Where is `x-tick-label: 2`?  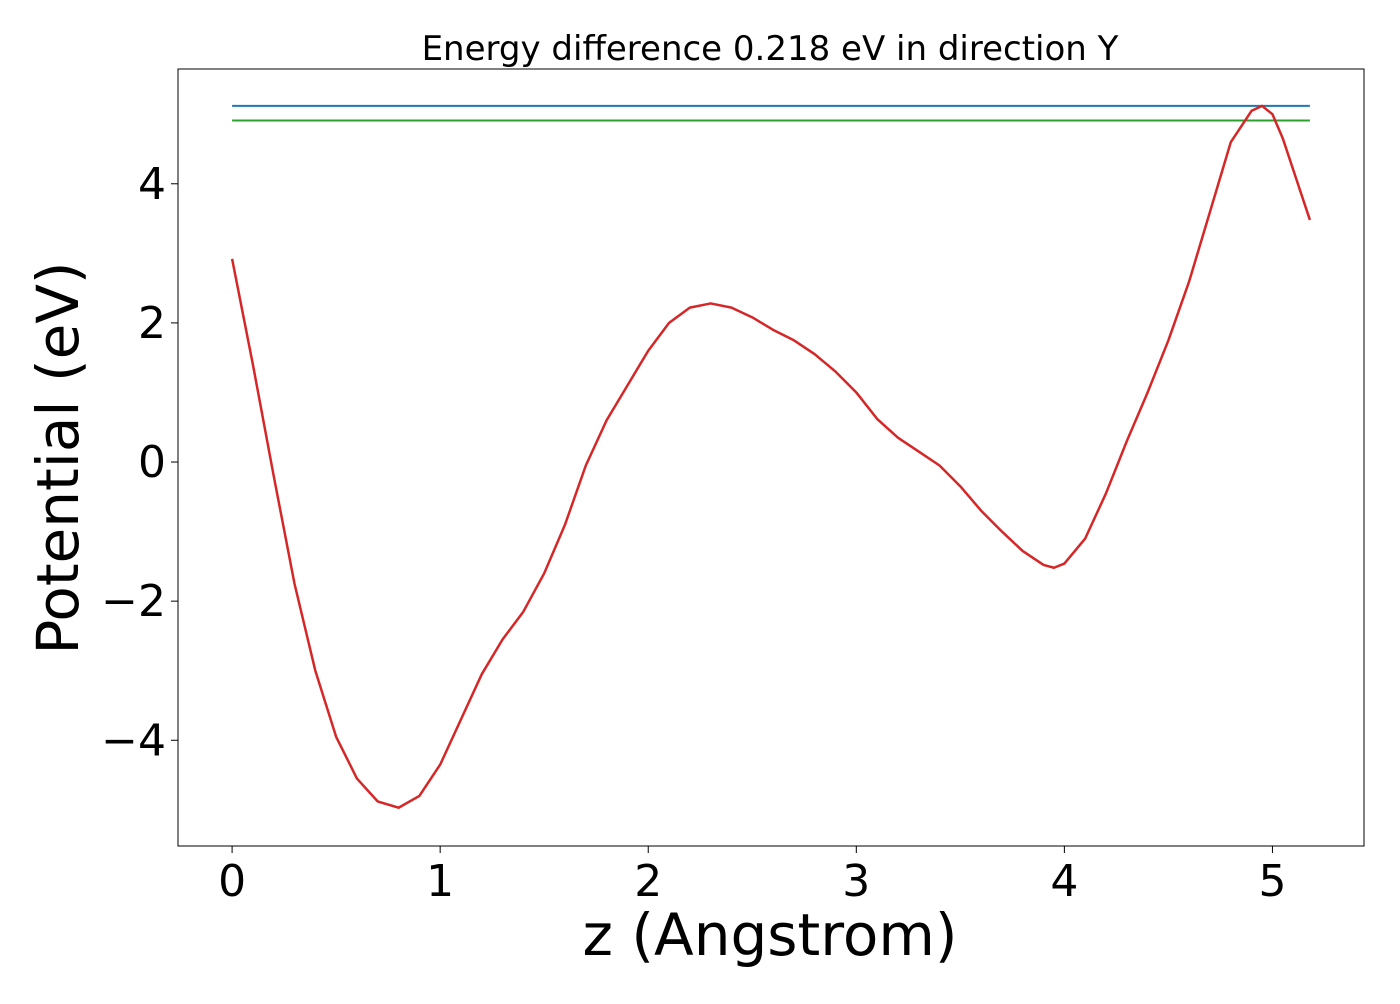
x-tick-label: 2 is located at coordinates (648, 881).